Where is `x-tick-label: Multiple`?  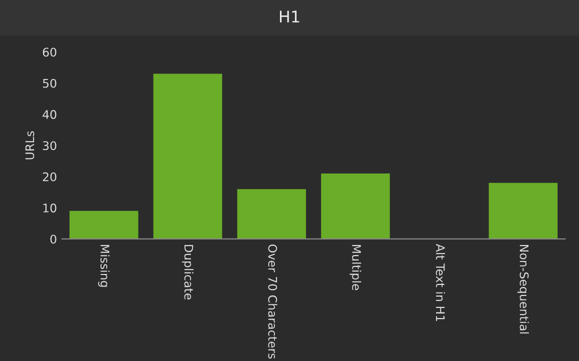
x-tick-label: Multiple is located at coordinates (356, 267).